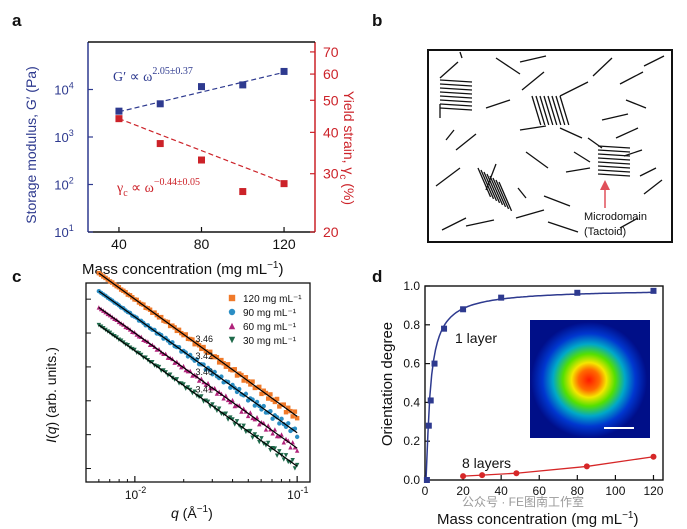 This screenshot has height=529, width=687. Describe the element at coordinates (297, 493) in the screenshot. I see `x-tick-label: 10-1` at that location.